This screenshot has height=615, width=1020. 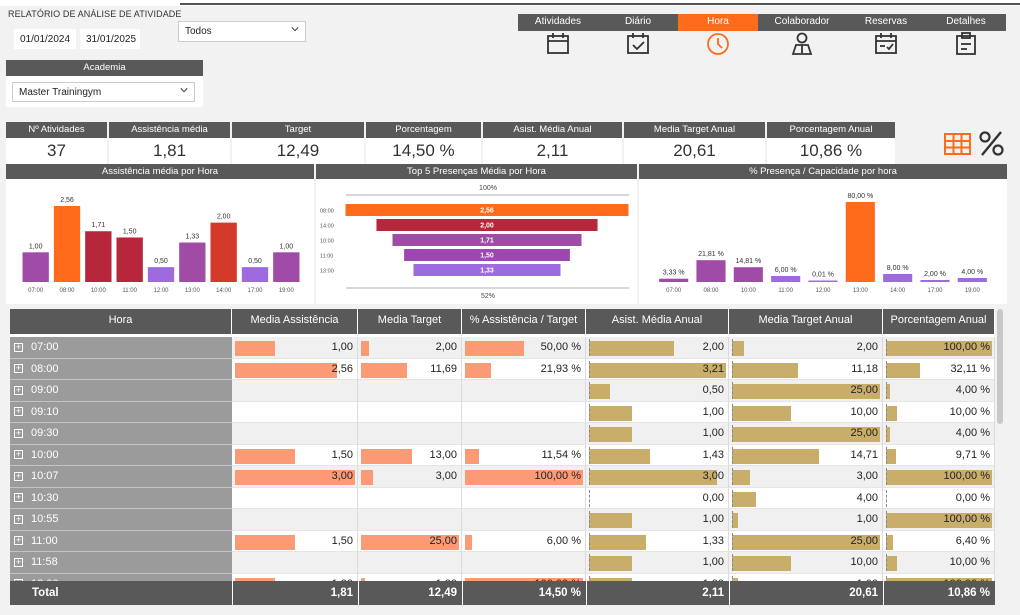 I want to click on nav-detalhes-button: Detalhes, so click(x=966, y=35).